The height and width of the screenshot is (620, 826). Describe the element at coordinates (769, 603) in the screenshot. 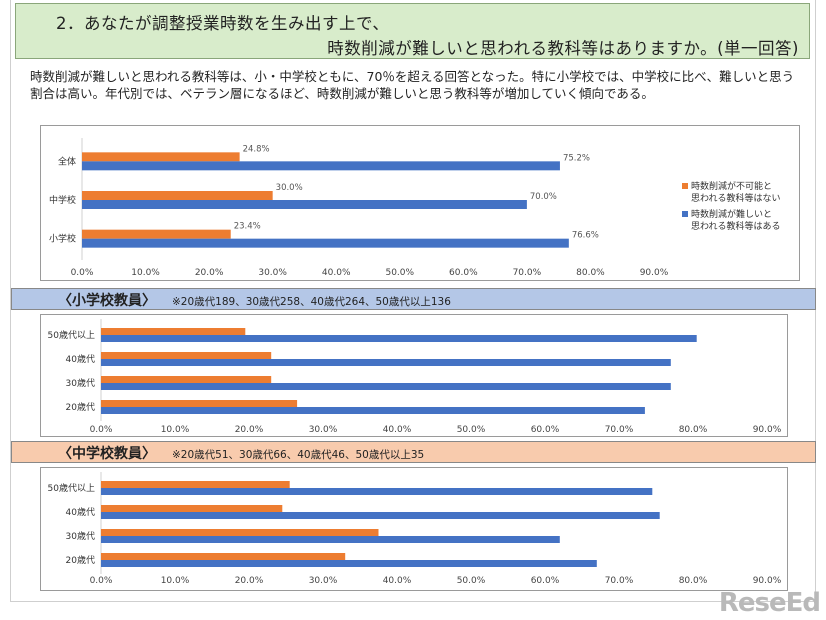

I see `resemom-logo: ReseEd` at that location.